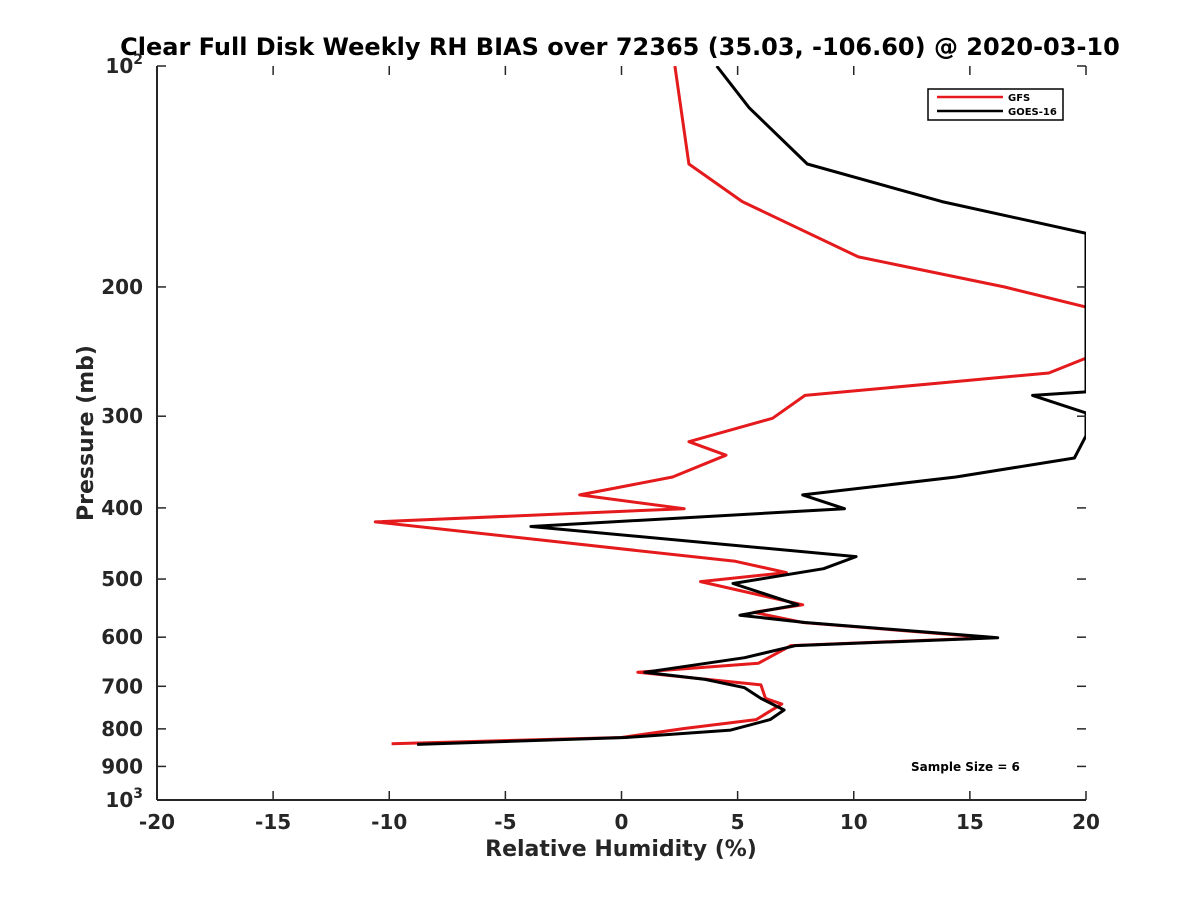 This screenshot has width=1200, height=900. Describe the element at coordinates (122, 416) in the screenshot. I see `y-tick-label: 300` at that location.